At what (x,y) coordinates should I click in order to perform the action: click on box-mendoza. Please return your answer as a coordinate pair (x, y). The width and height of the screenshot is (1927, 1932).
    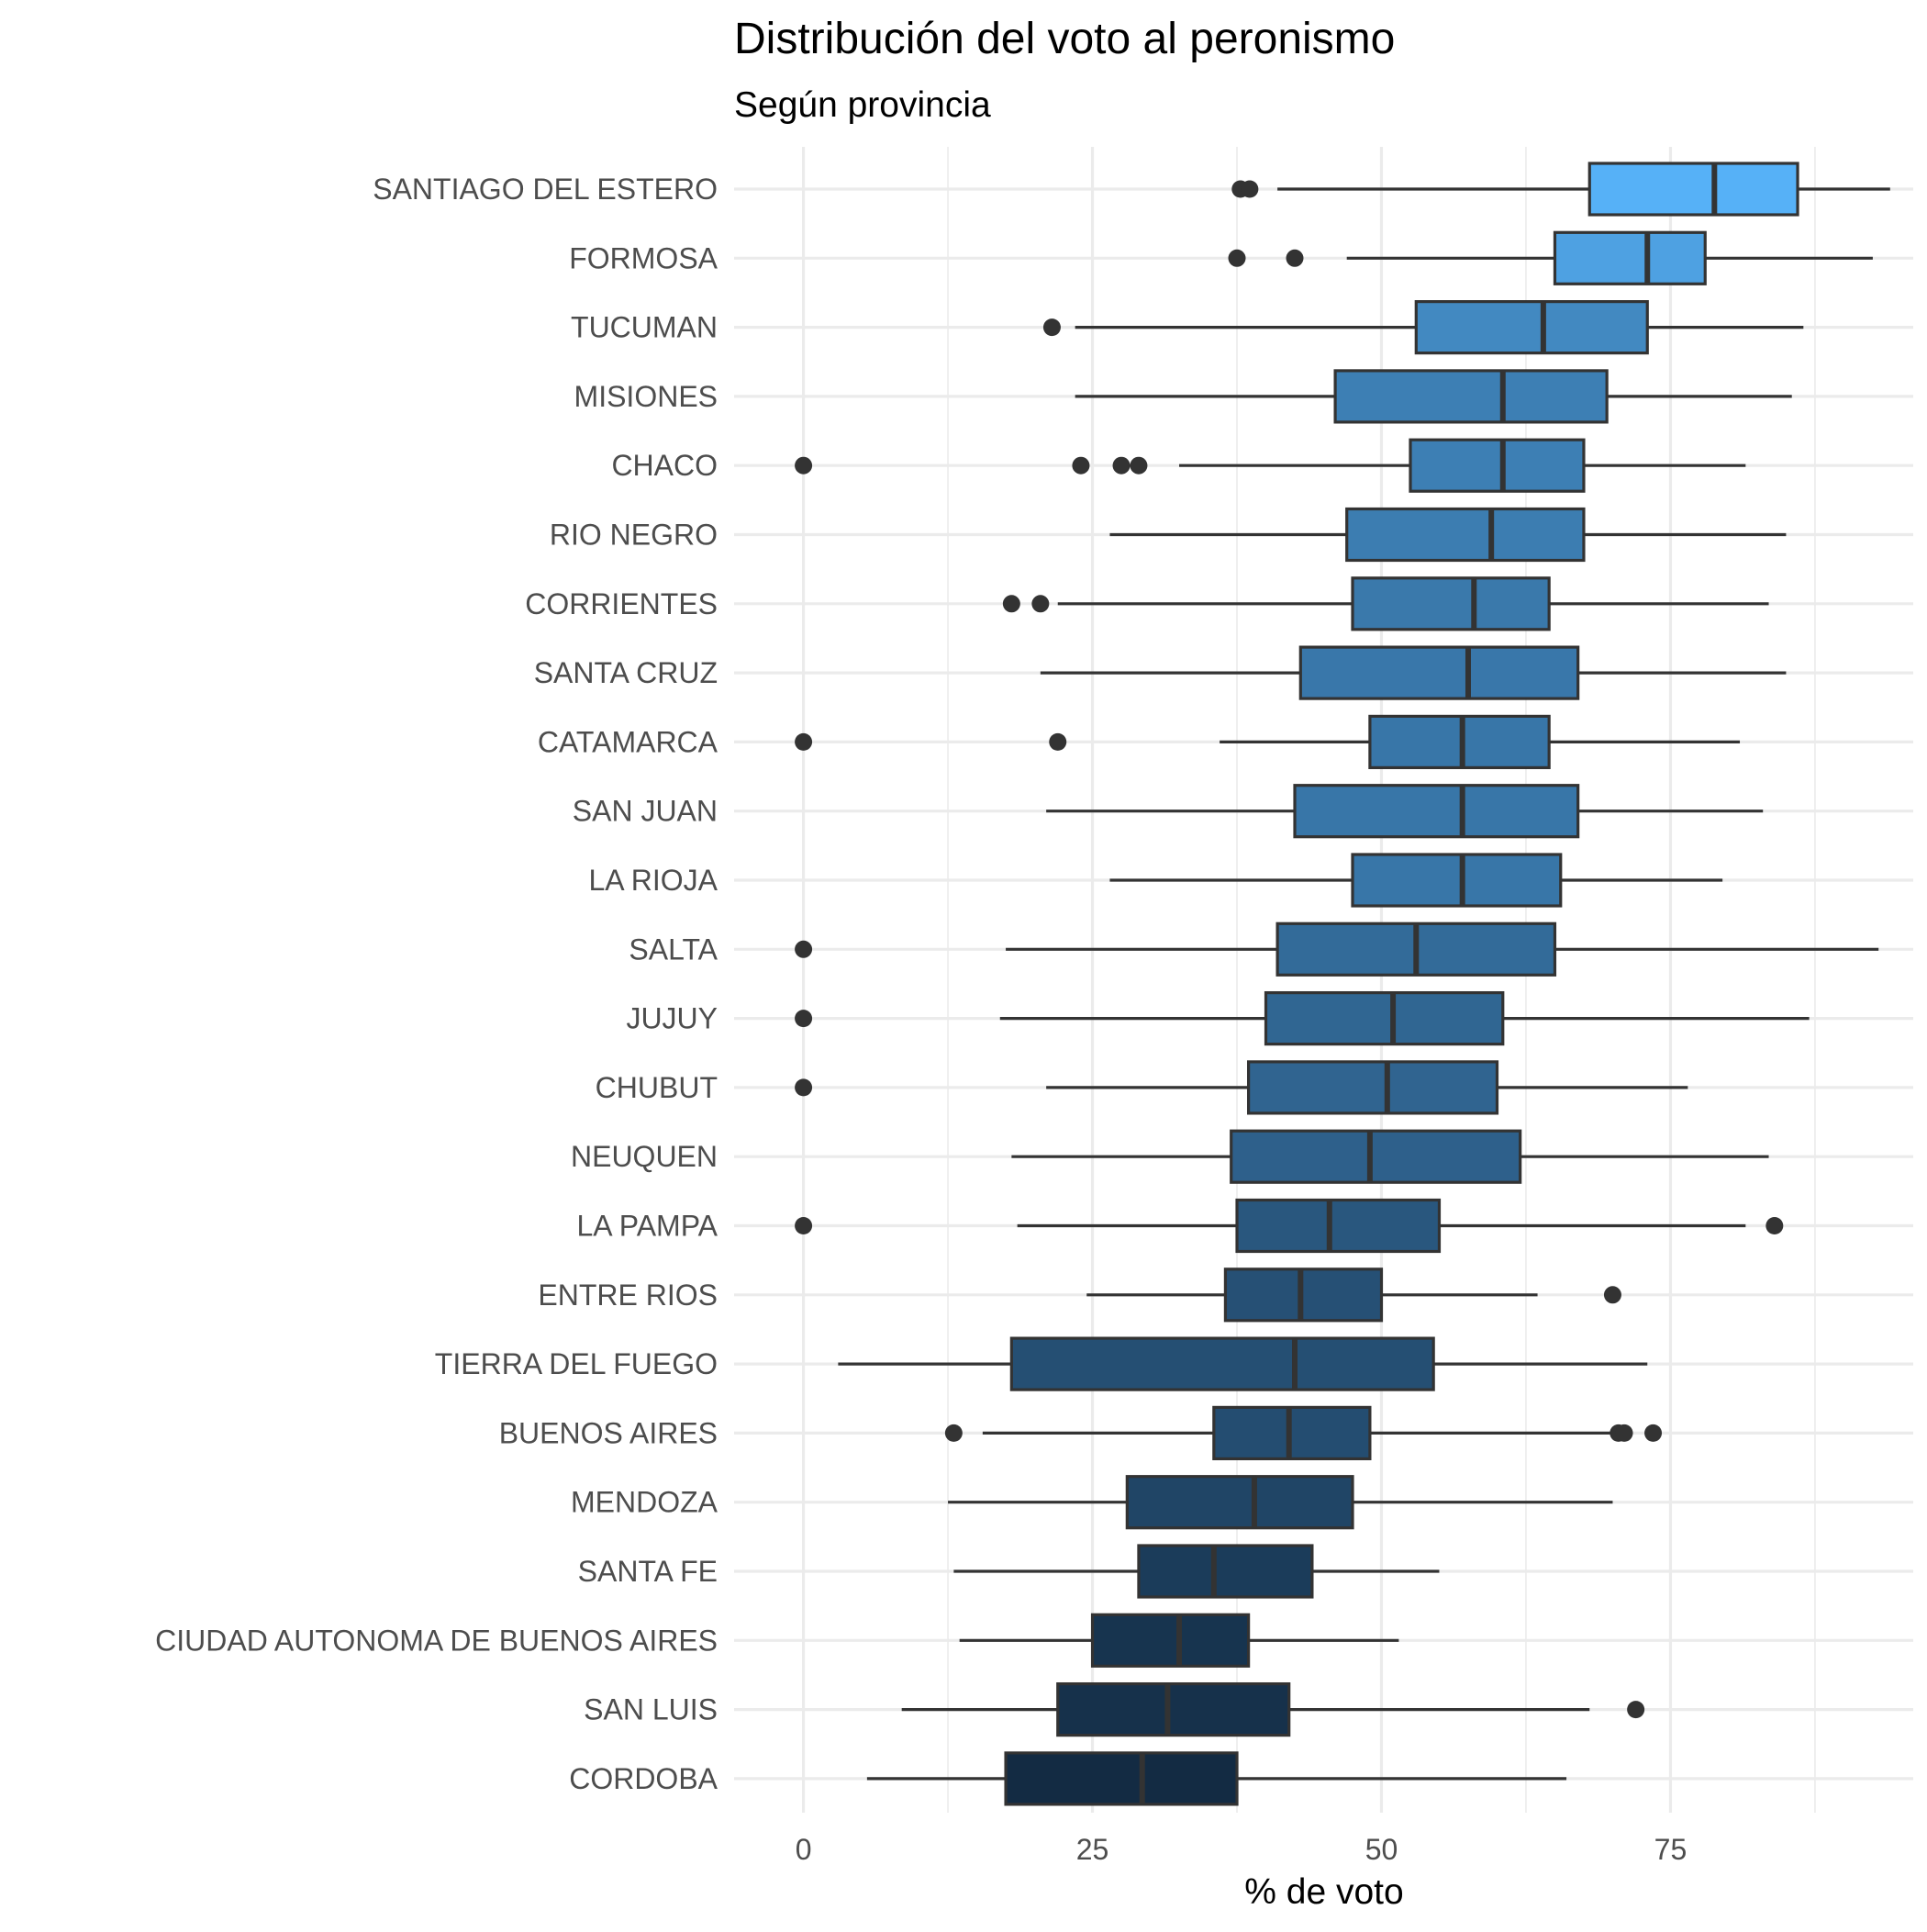
    Looking at the image, I should click on (1280, 1502).